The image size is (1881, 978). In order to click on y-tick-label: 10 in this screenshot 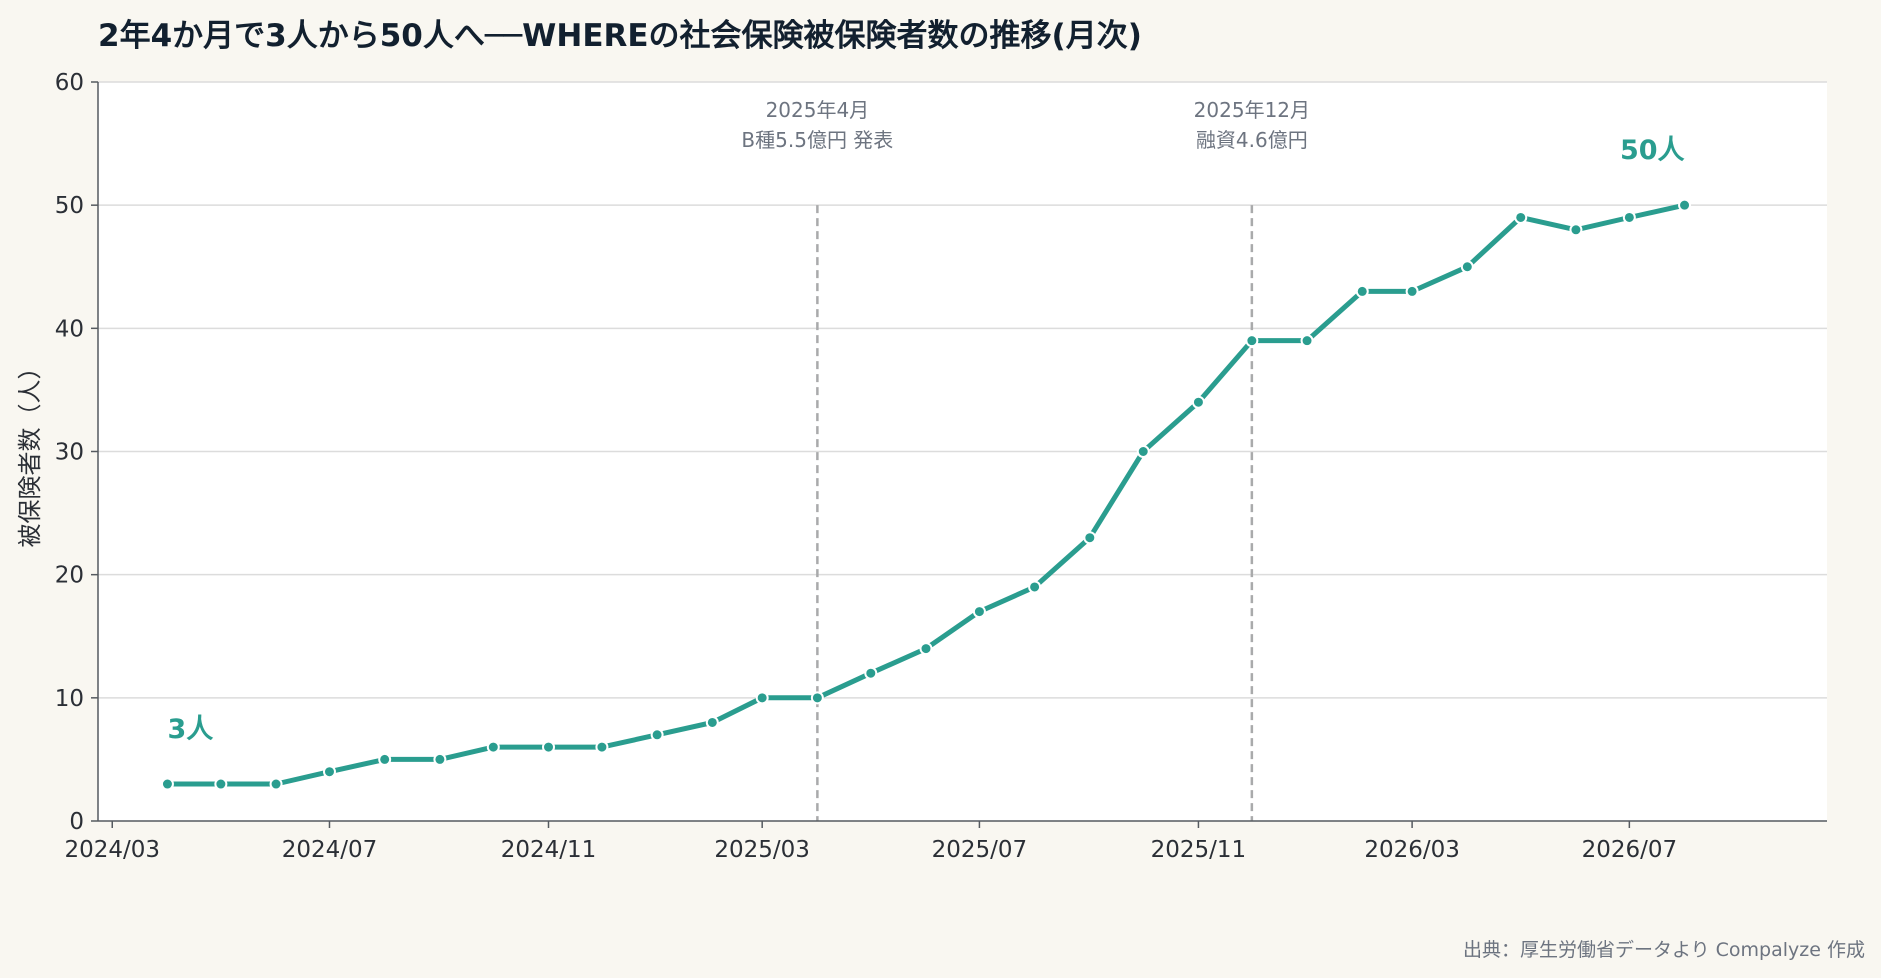, I will do `click(69, 699)`.